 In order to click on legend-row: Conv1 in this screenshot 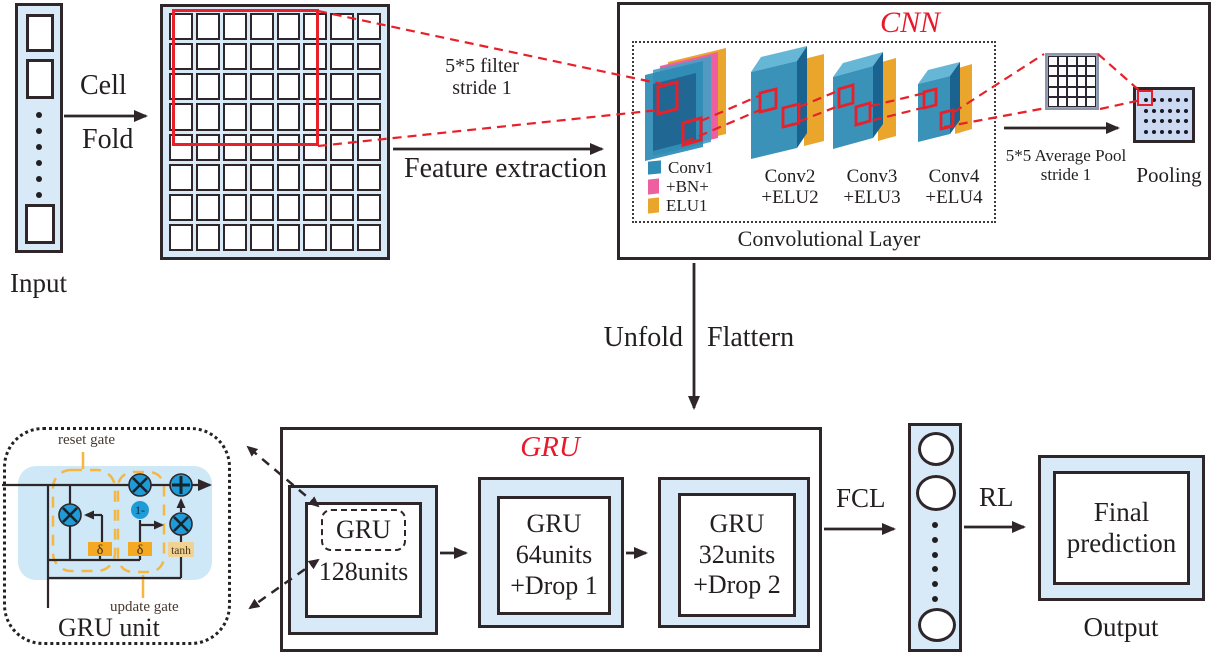, I will do `click(698, 167)`.